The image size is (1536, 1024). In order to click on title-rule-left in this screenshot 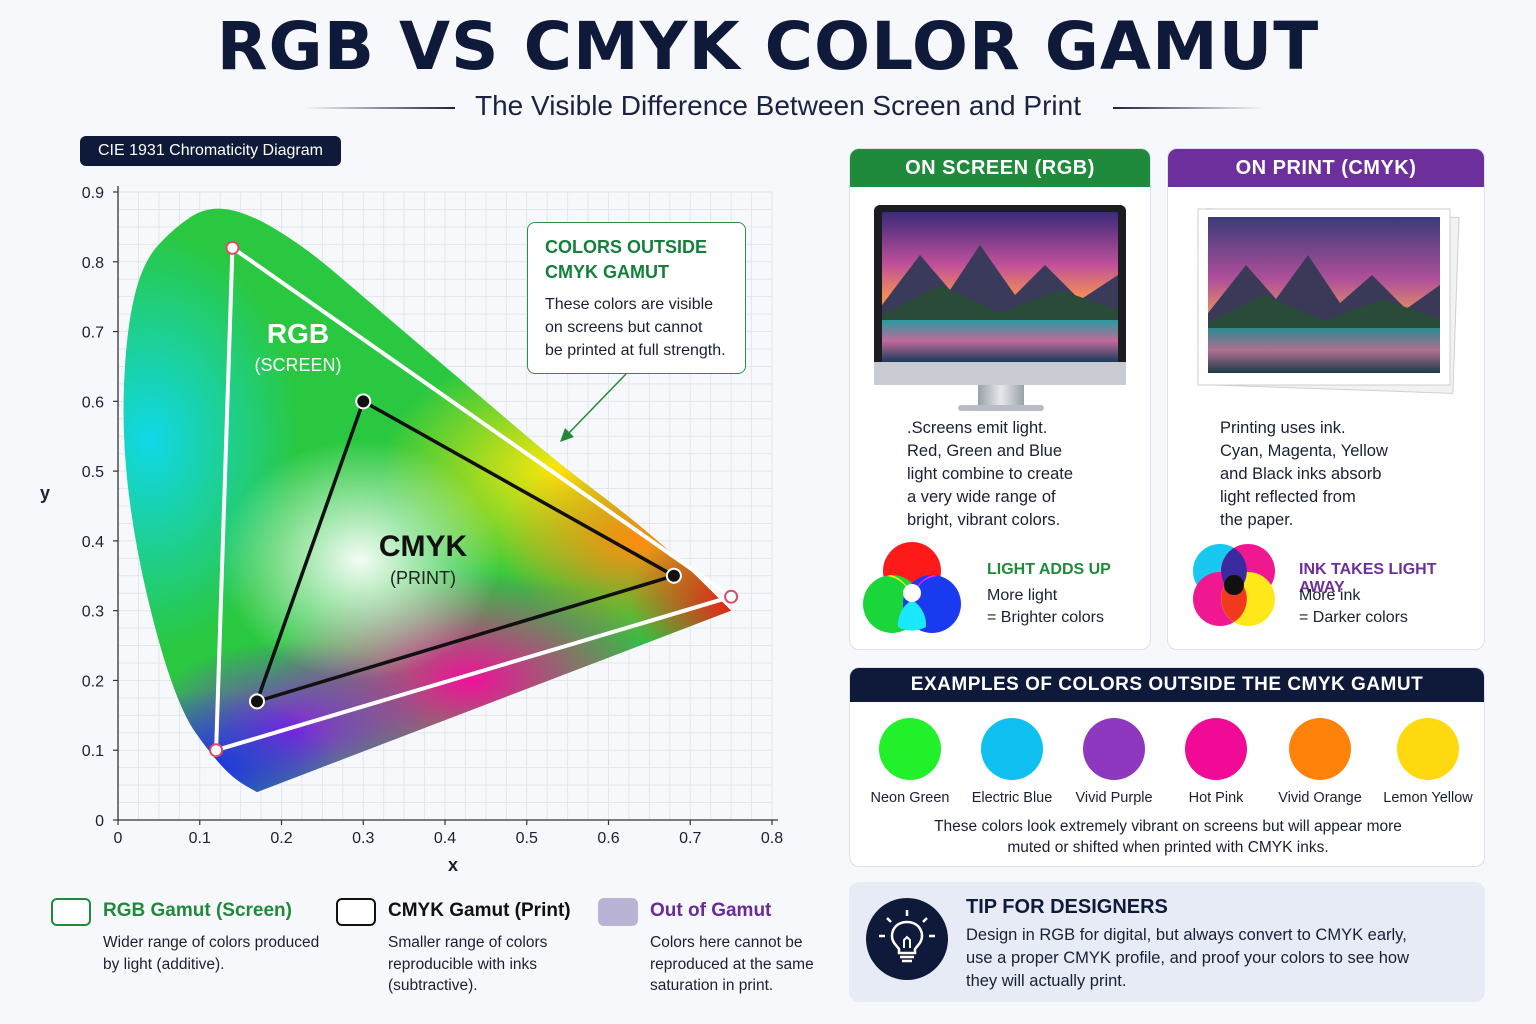, I will do `click(380, 108)`.